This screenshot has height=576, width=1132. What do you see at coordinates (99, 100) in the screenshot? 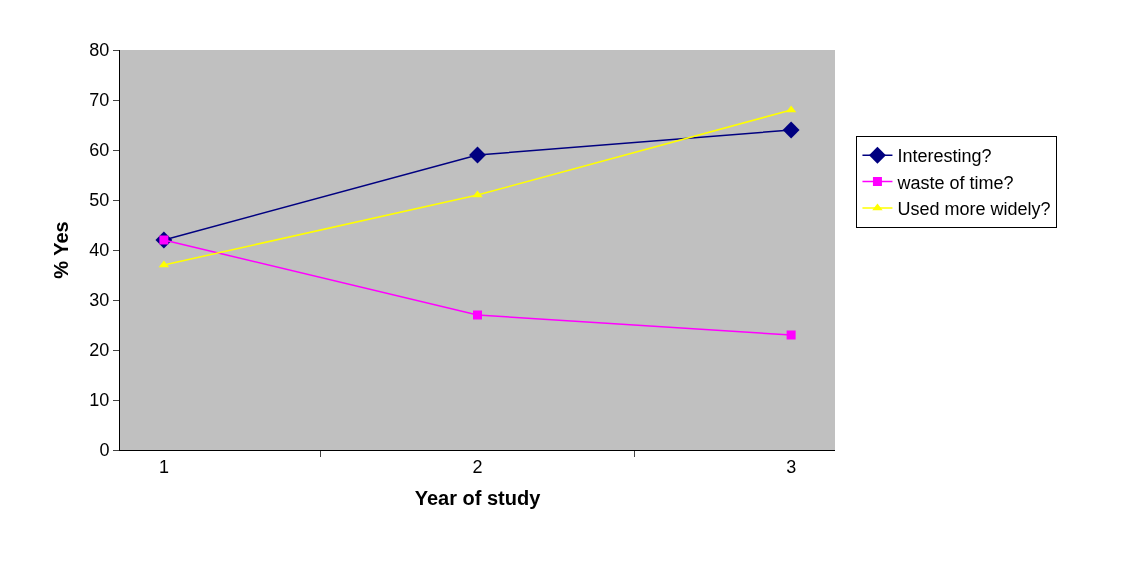
I see `y-tick-label: 70` at bounding box center [99, 100].